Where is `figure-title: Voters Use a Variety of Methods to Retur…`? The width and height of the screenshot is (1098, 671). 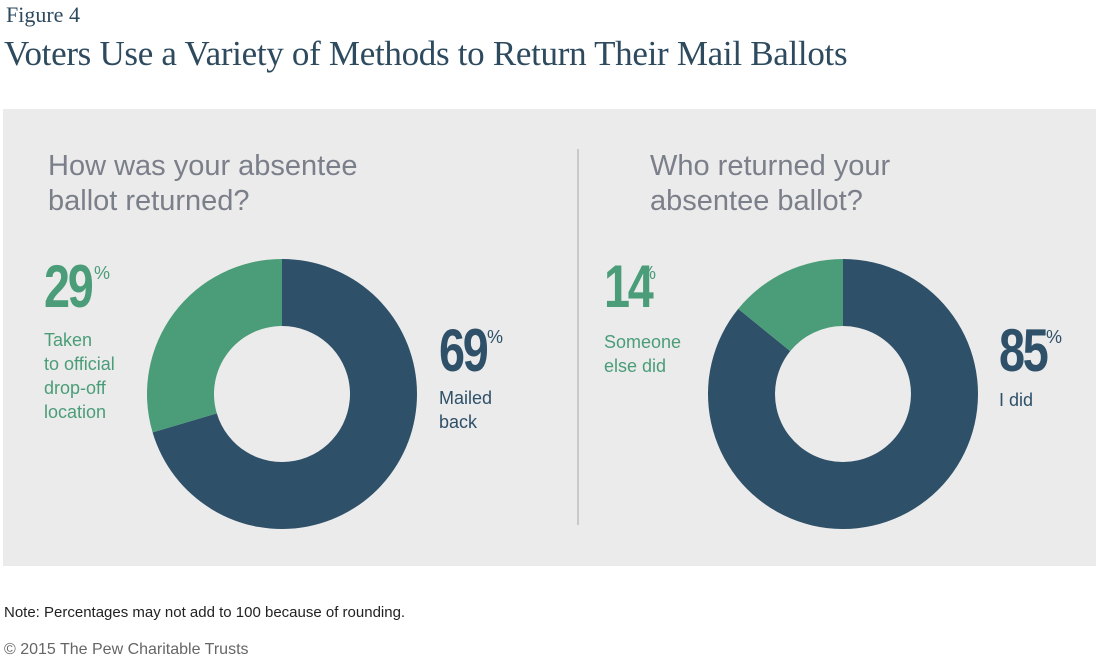 figure-title: Voters Use a Variety of Methods to Retur… is located at coordinates (426, 53).